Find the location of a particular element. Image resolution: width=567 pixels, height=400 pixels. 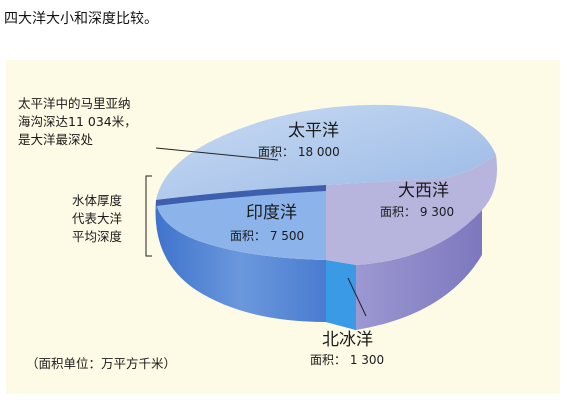

indian-area: 面积： 7 500 is located at coordinates (267, 236).